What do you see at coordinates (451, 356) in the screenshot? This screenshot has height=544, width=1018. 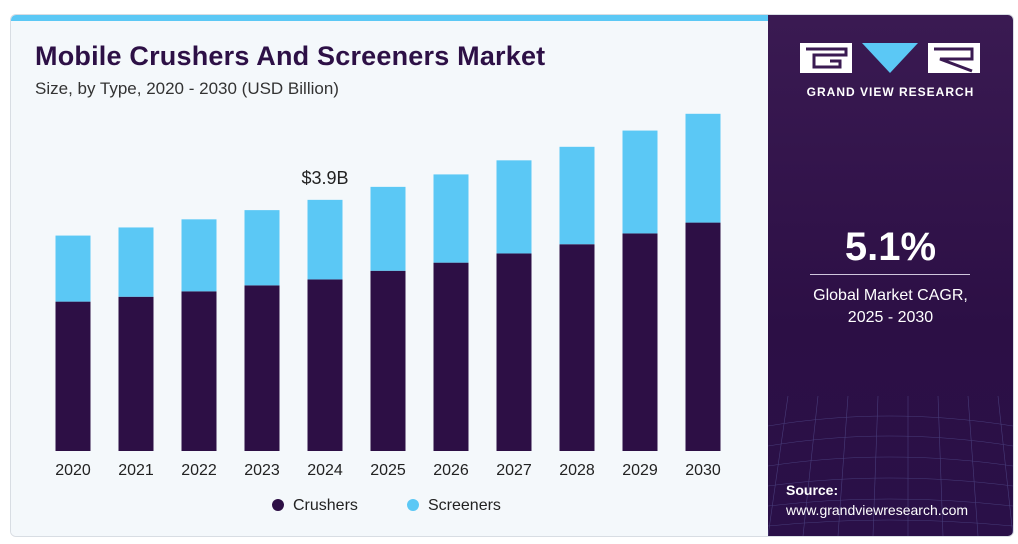 I see `bar-crushers-2026` at bounding box center [451, 356].